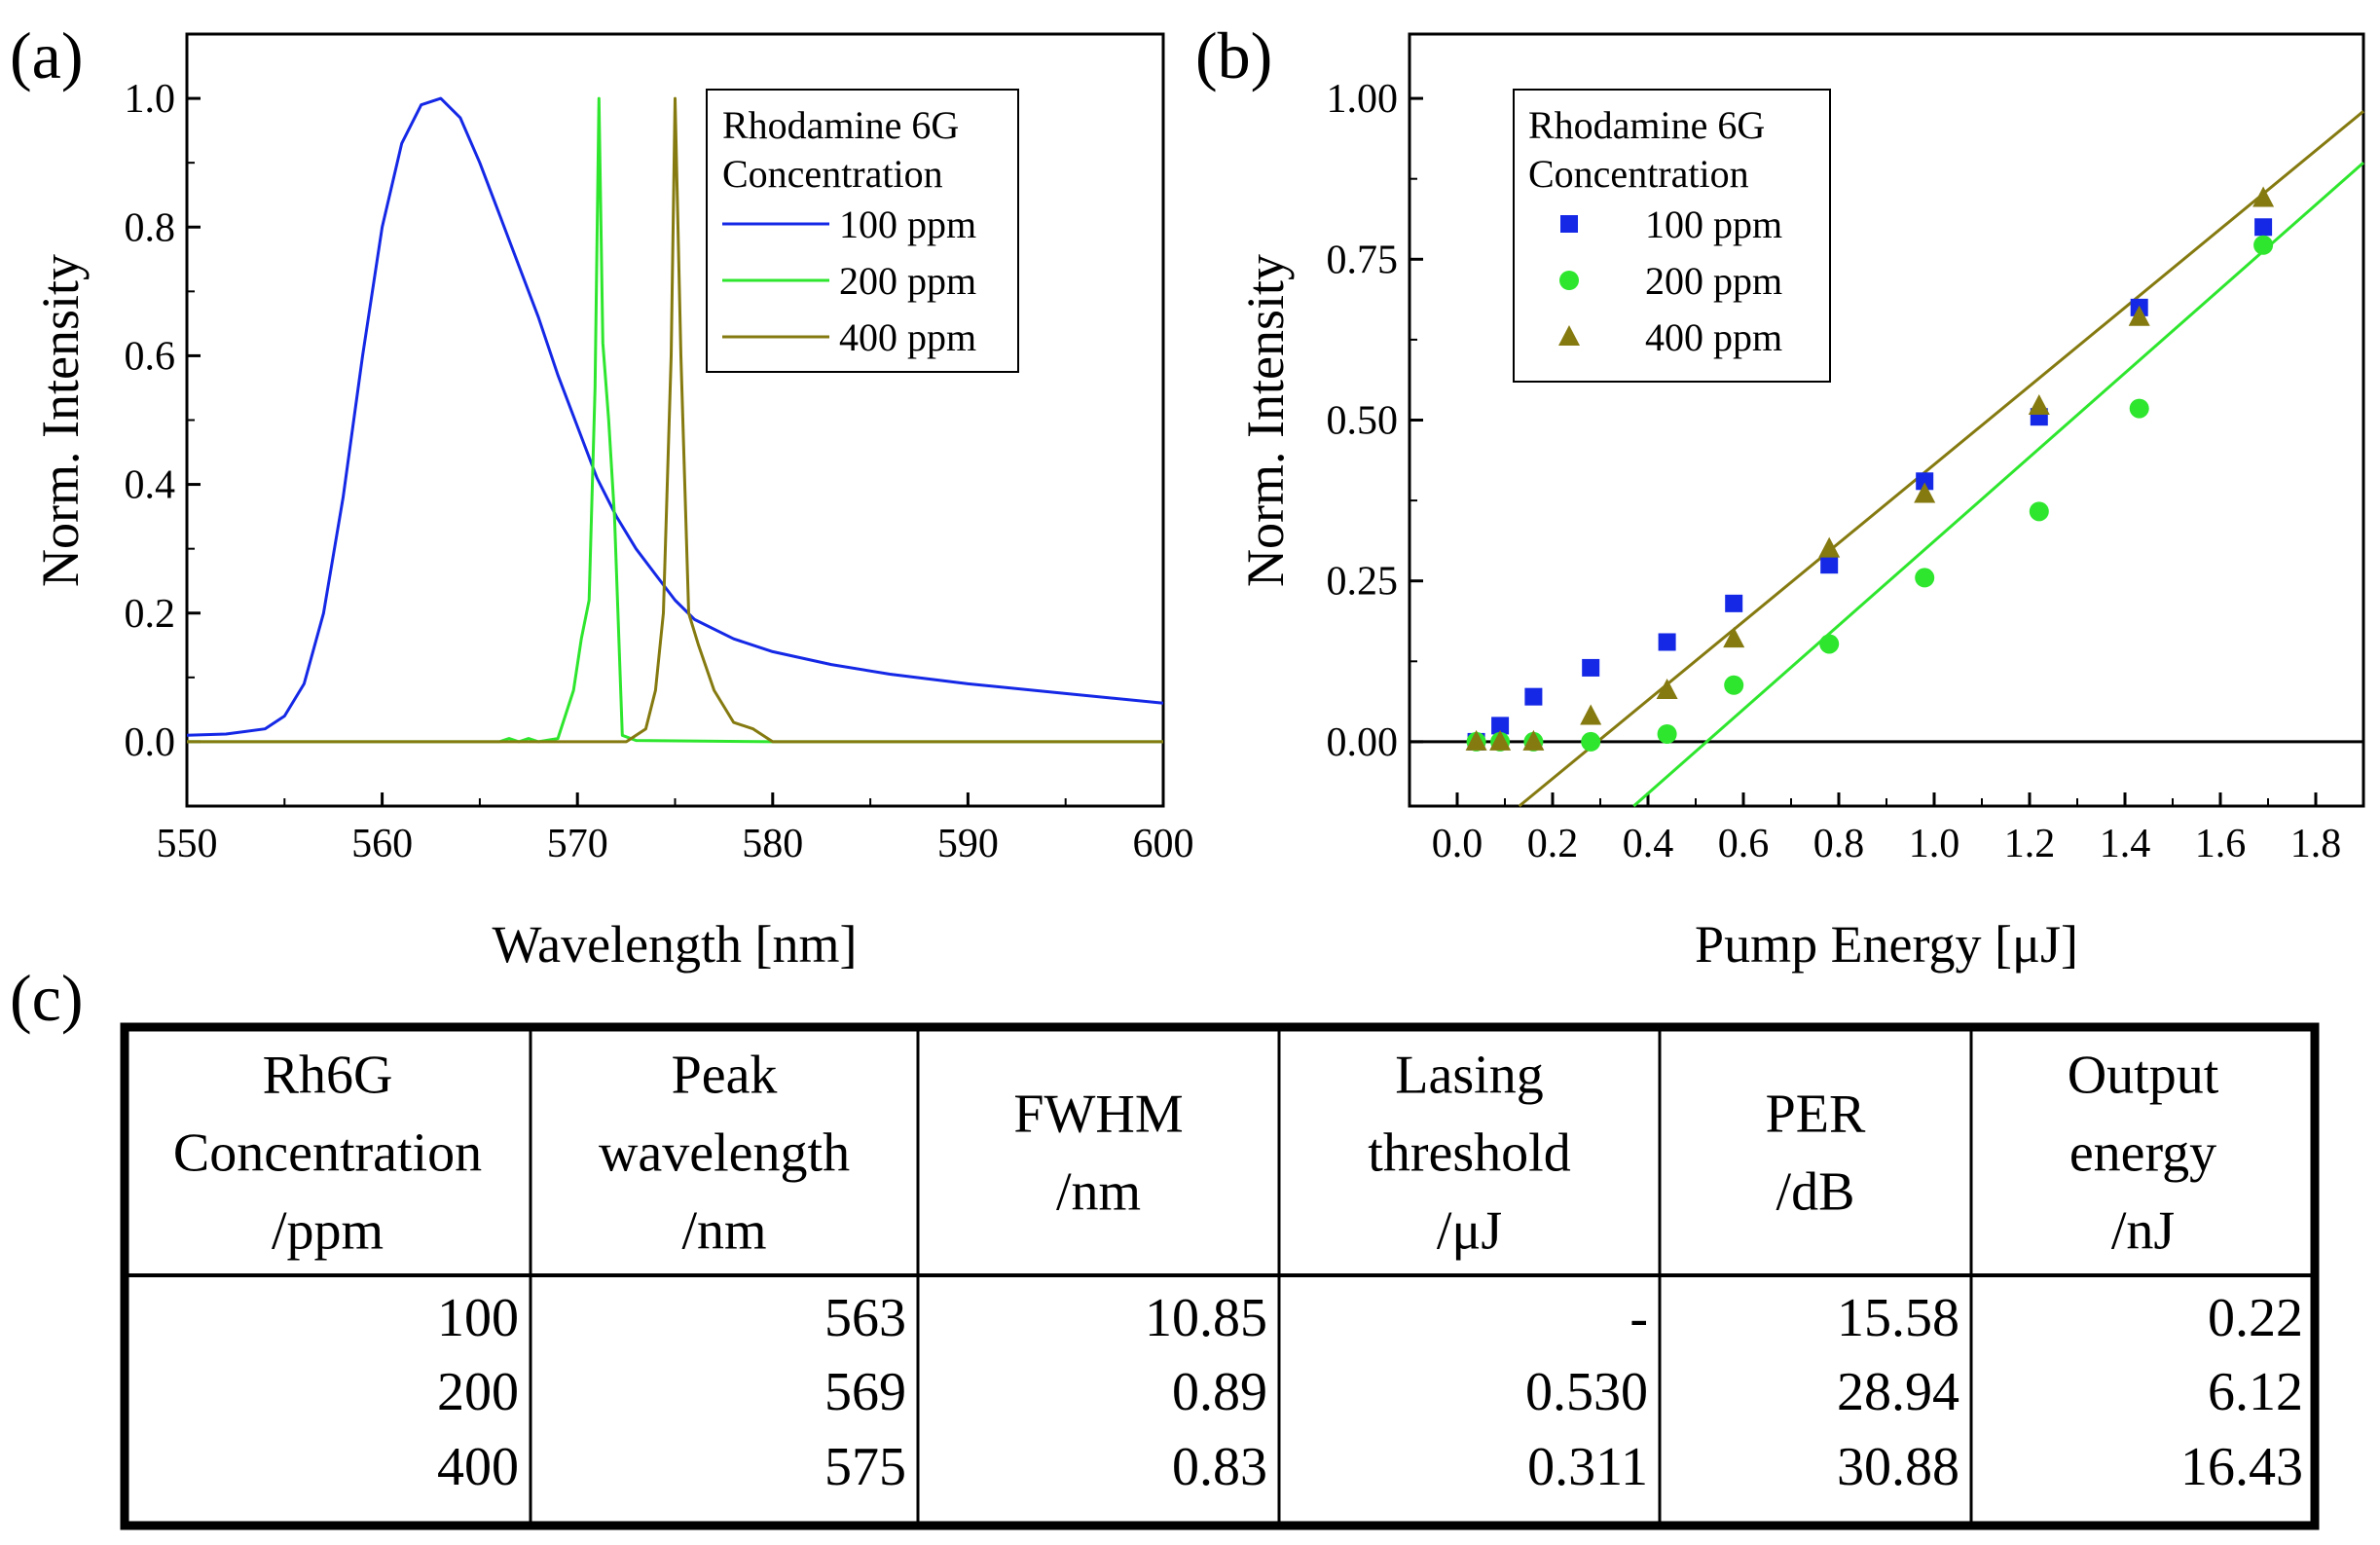 This screenshot has width=2380, height=1545. What do you see at coordinates (724, 1153) in the screenshot?
I see `table-header-cell: wavelength` at bounding box center [724, 1153].